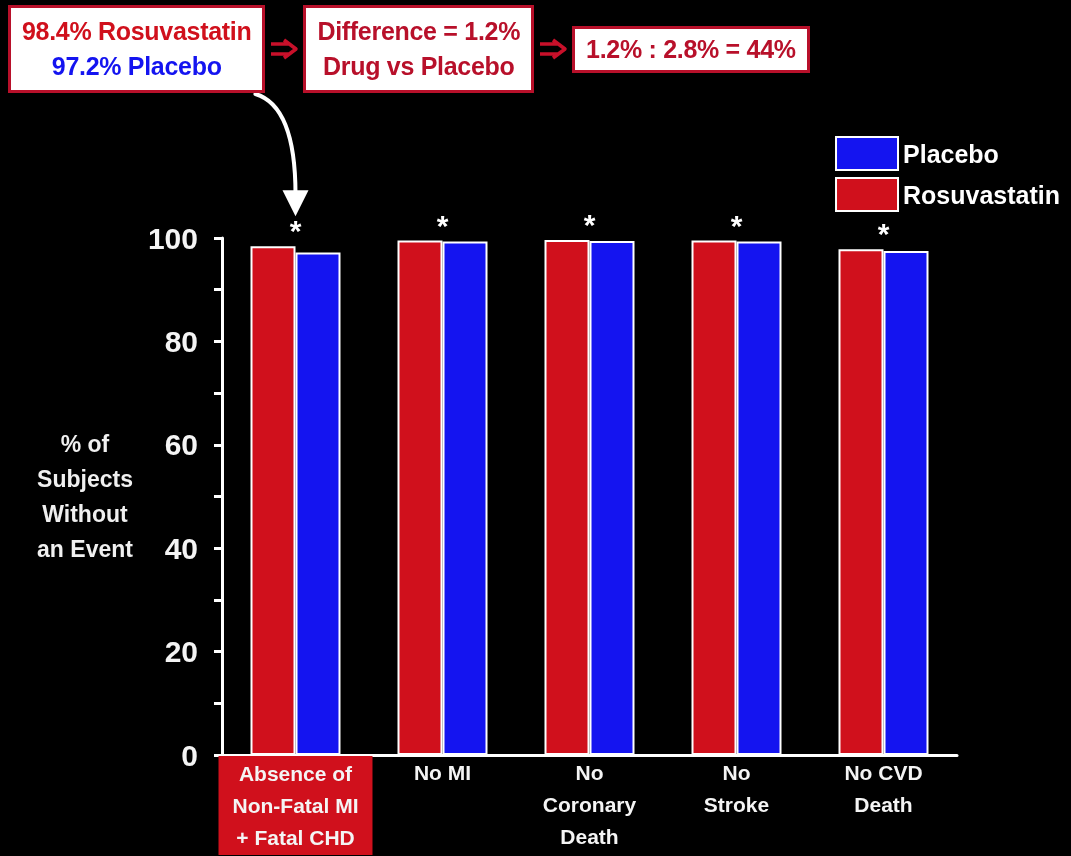 Image resolution: width=1071 pixels, height=856 pixels. Describe the element at coordinates (181, 652) in the screenshot. I see `y-tick-label: 20` at that location.